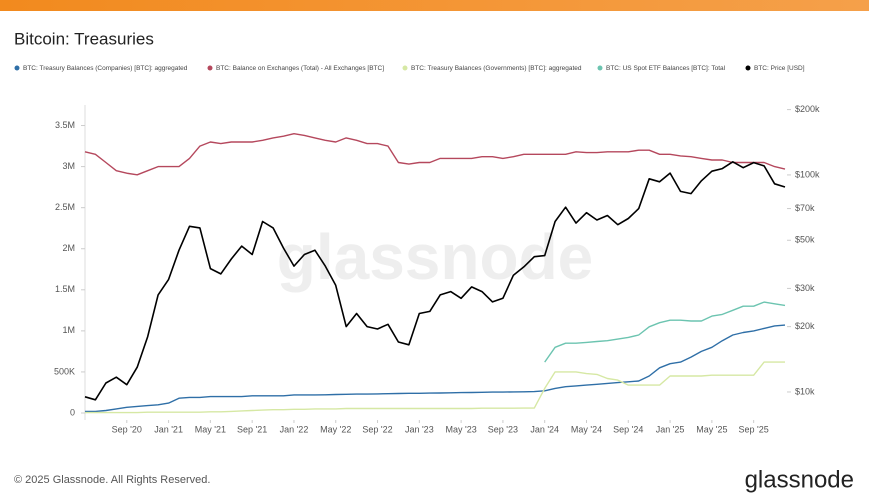  Describe the element at coordinates (64, 371) in the screenshot. I see `y-tick-label: 500K` at that location.